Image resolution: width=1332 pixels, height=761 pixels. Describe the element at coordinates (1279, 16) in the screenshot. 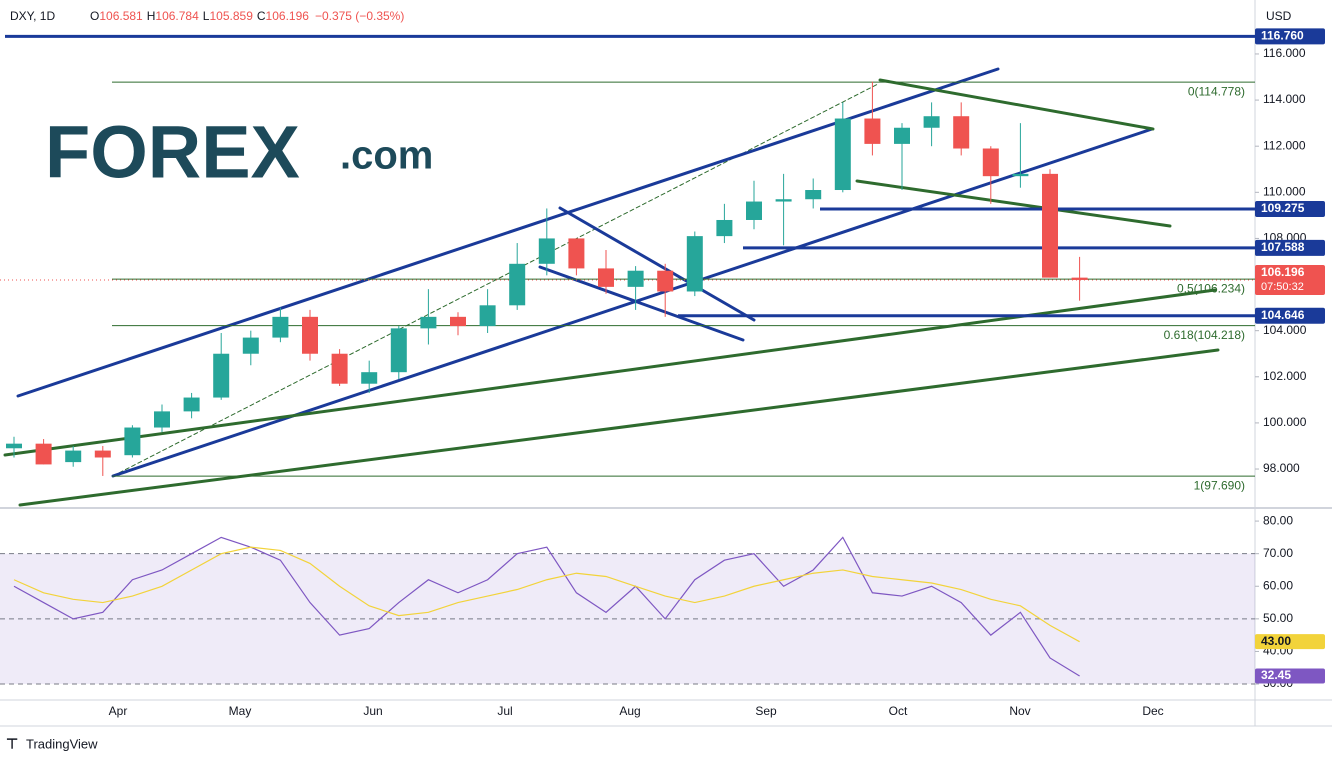

I see `currency: USD` at that location.